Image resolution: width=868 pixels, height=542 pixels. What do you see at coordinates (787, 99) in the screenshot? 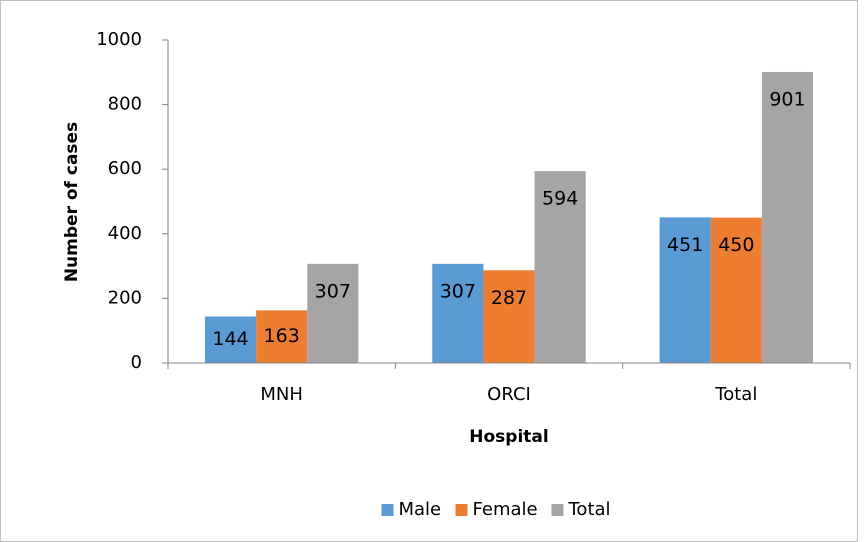
I see `data-label: 901` at bounding box center [787, 99].